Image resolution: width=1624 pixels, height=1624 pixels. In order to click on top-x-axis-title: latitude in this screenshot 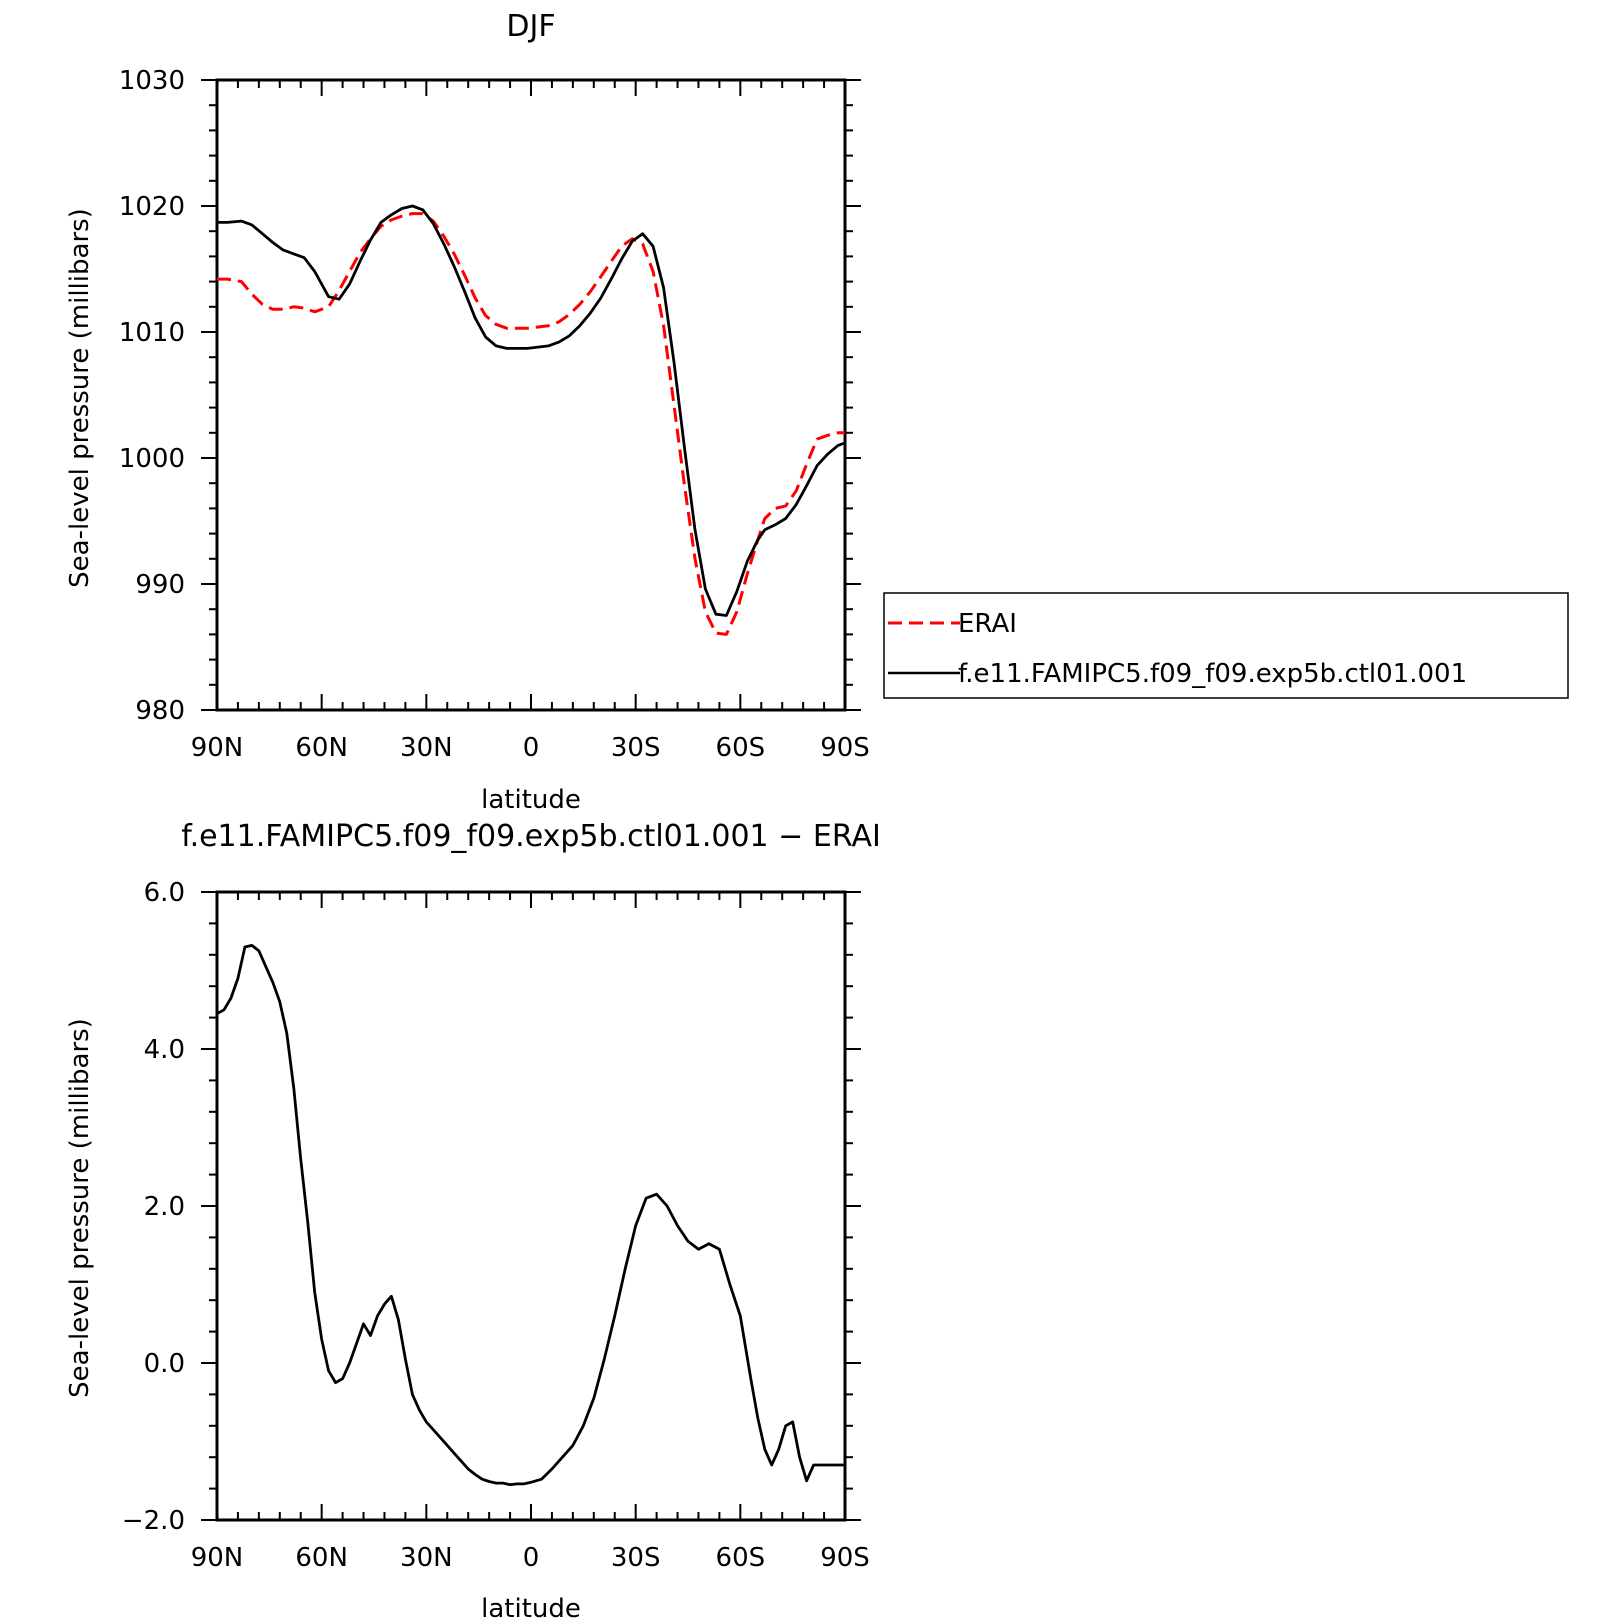, I will do `click(531, 800)`.